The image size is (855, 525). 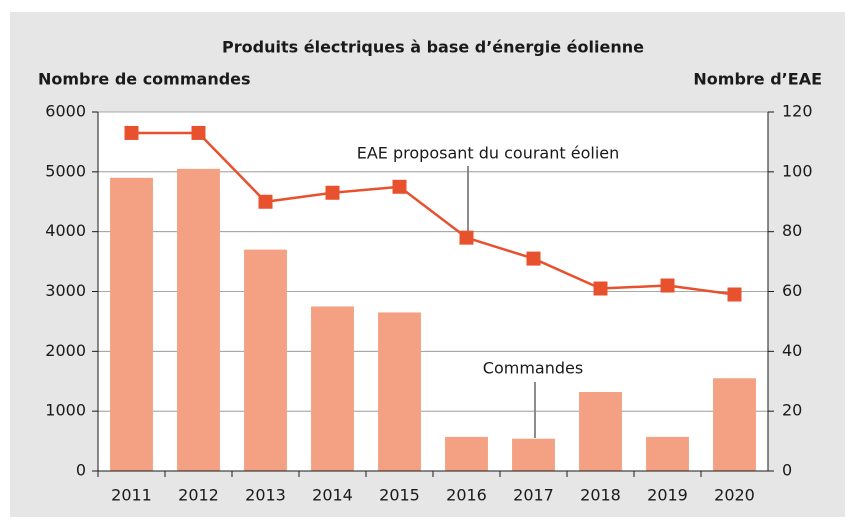 What do you see at coordinates (533, 495) in the screenshot?
I see `x-tick-label: 2017` at bounding box center [533, 495].